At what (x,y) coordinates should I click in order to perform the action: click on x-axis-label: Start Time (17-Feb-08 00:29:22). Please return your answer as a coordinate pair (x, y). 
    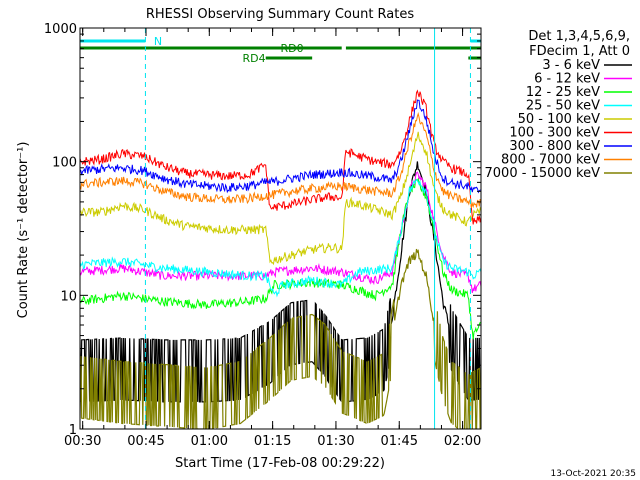
    Looking at the image, I should click on (280, 463).